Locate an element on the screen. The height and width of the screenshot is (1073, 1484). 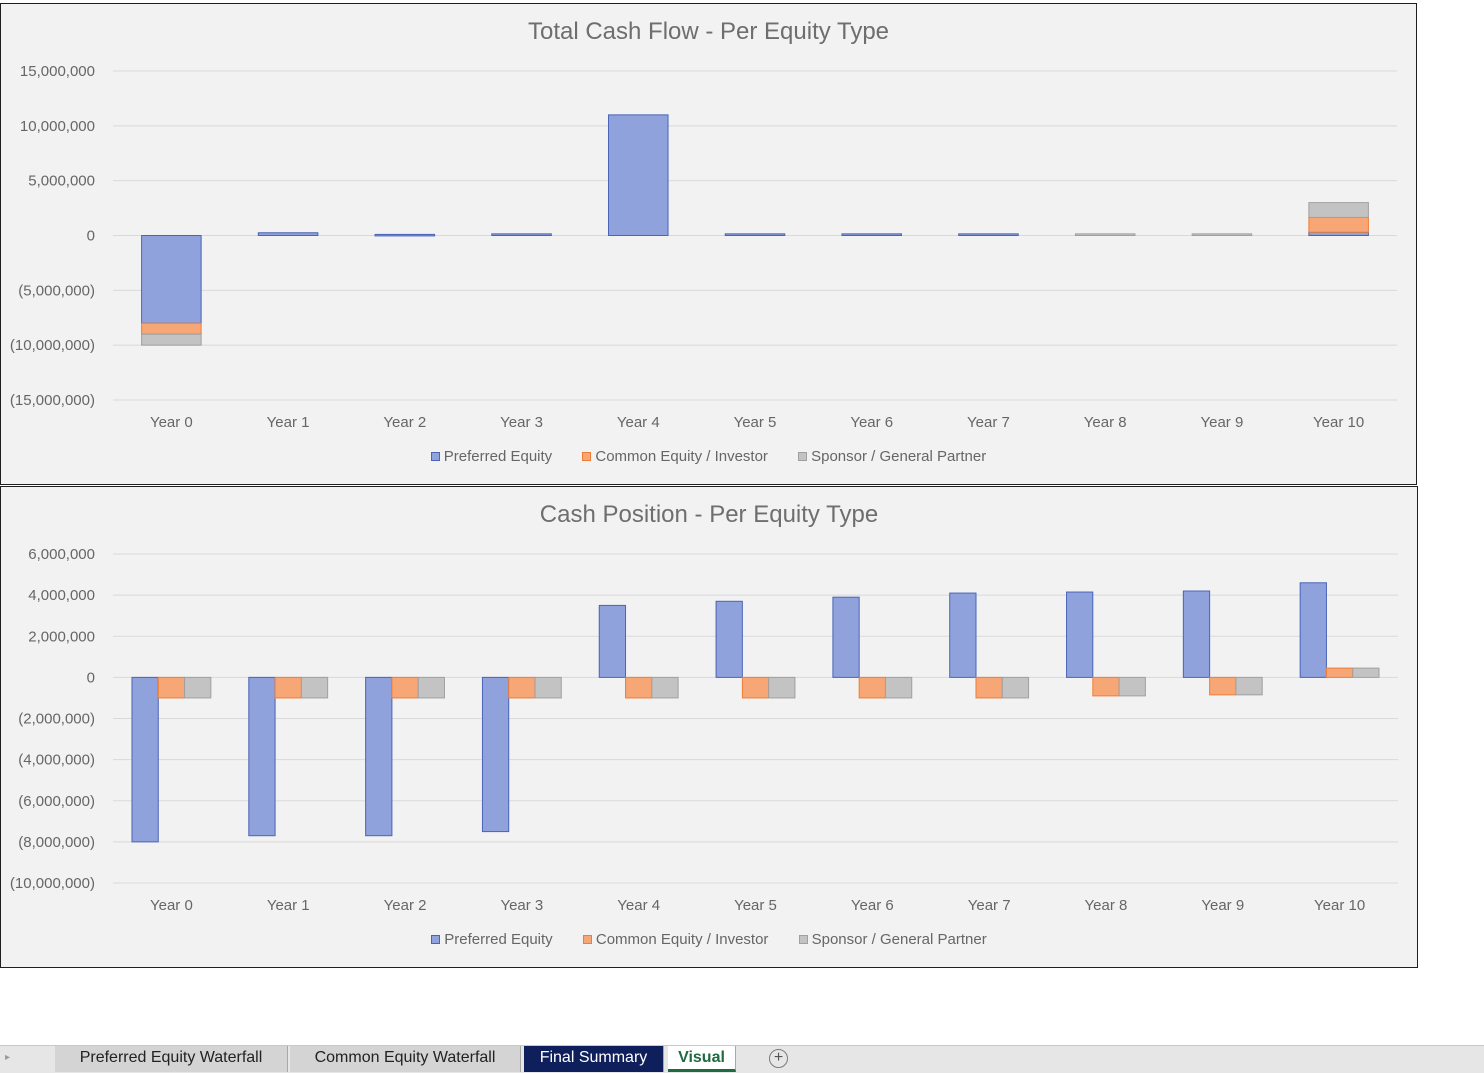
chart-title: Total Cash Flow - Per Equity Type is located at coordinates (708, 31).